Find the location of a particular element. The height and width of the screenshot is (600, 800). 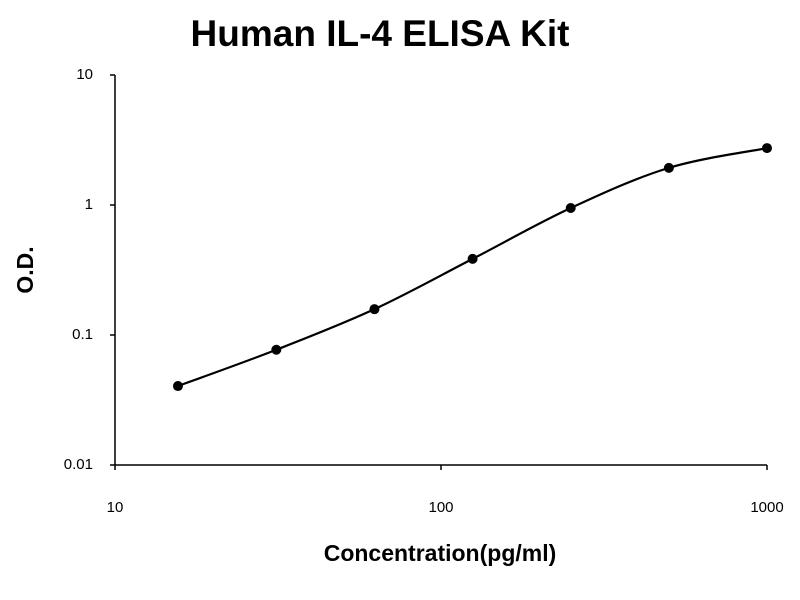

chart-title: Human IL-4 ELISA Kit is located at coordinates (380, 33).